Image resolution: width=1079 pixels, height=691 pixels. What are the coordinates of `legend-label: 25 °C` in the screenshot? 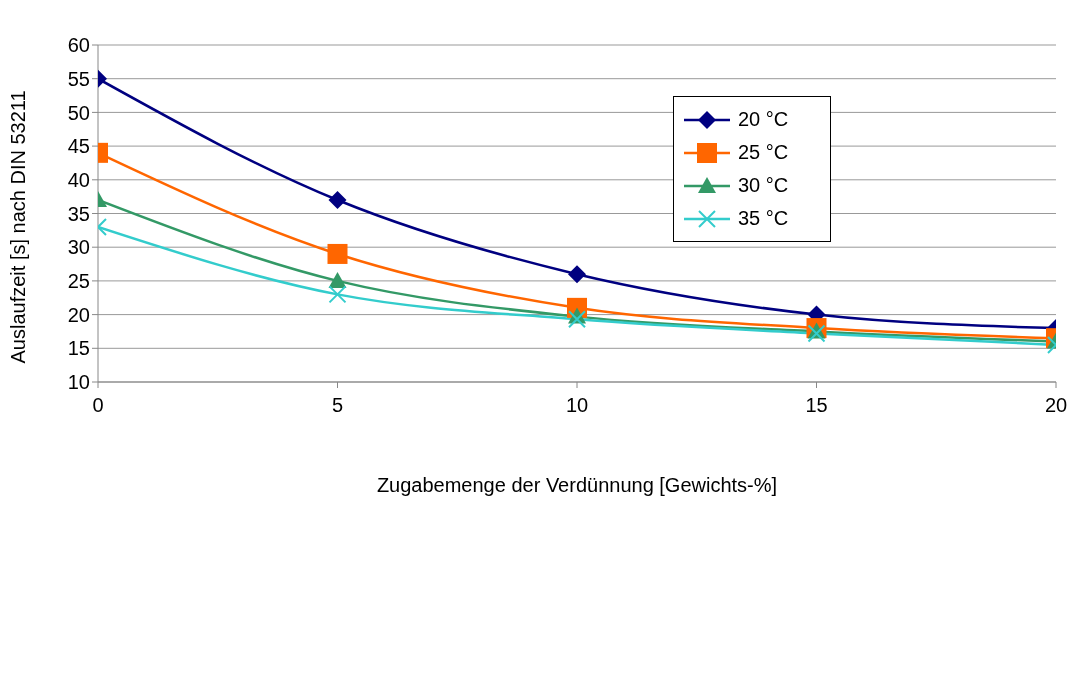 It's located at (763, 152).